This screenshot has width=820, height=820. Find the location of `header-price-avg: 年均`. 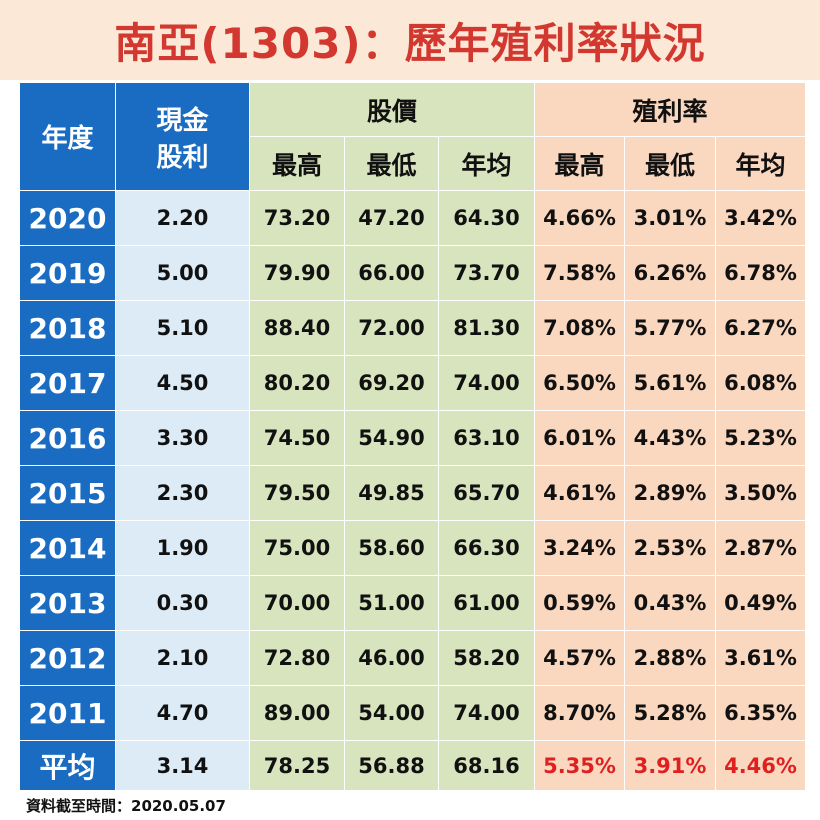

header-price-avg: 年均 is located at coordinates (486, 163).